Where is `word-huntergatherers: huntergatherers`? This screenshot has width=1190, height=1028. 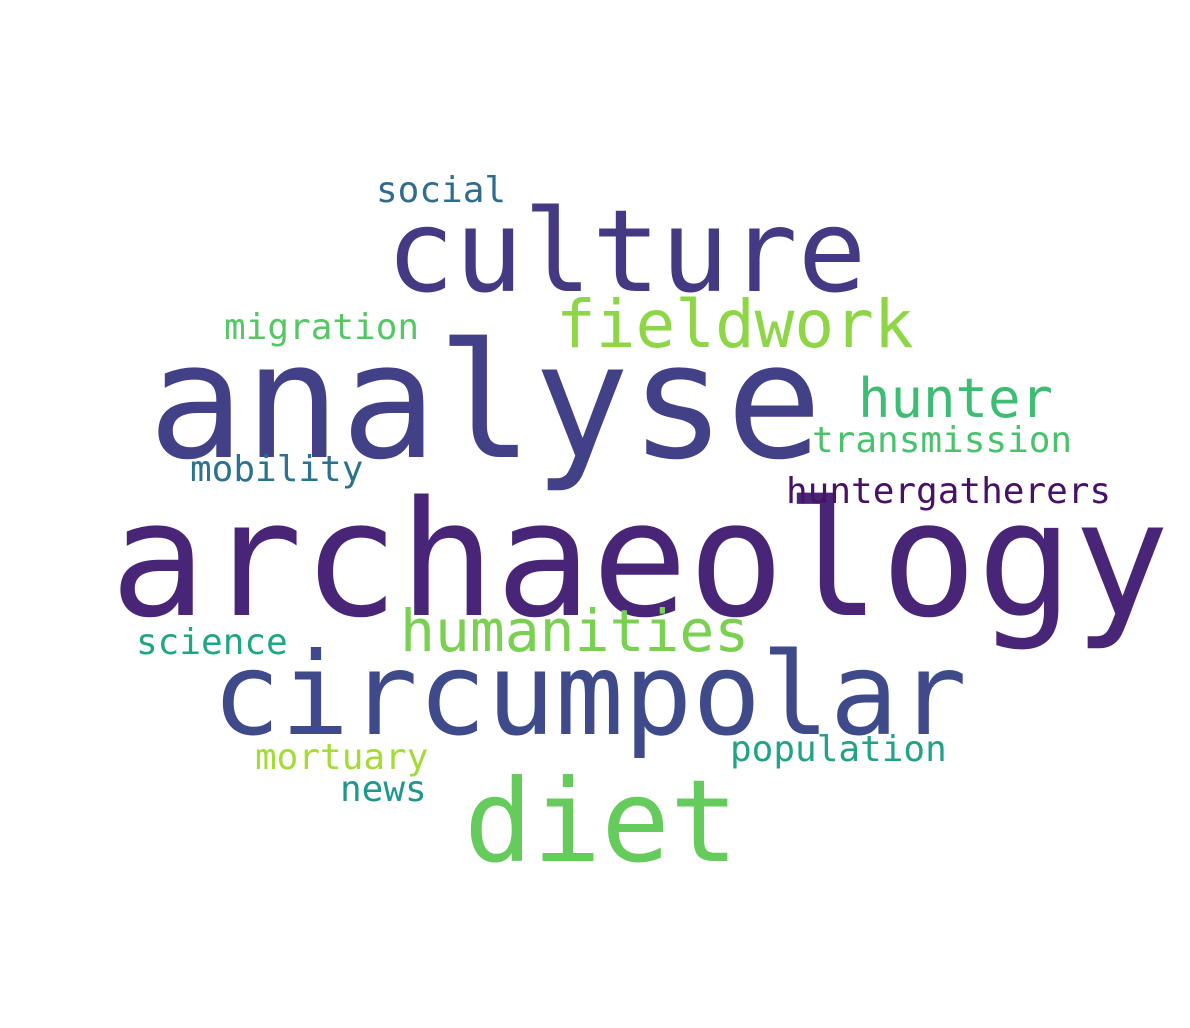
word-huntergatherers: huntergatherers is located at coordinates (949, 491).